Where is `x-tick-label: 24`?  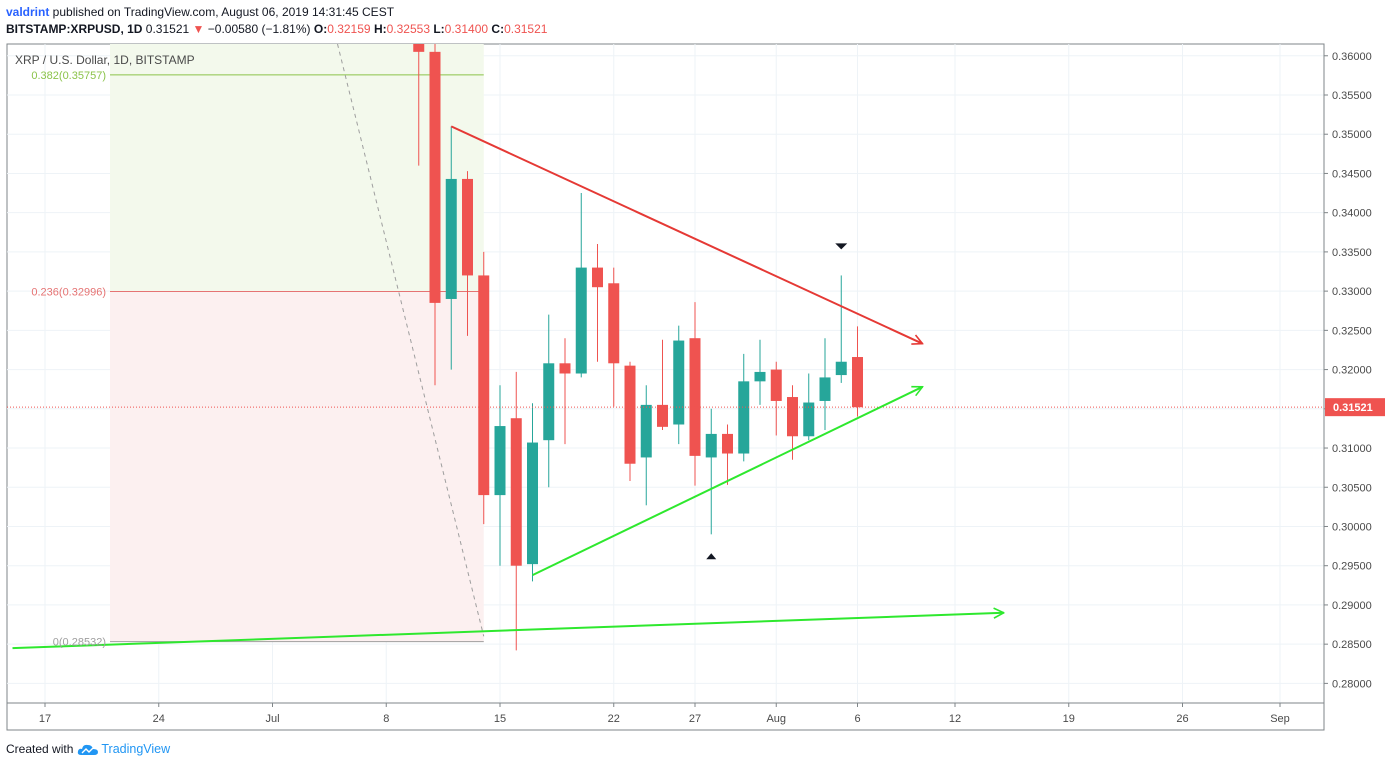
x-tick-label: 24 is located at coordinates (159, 719).